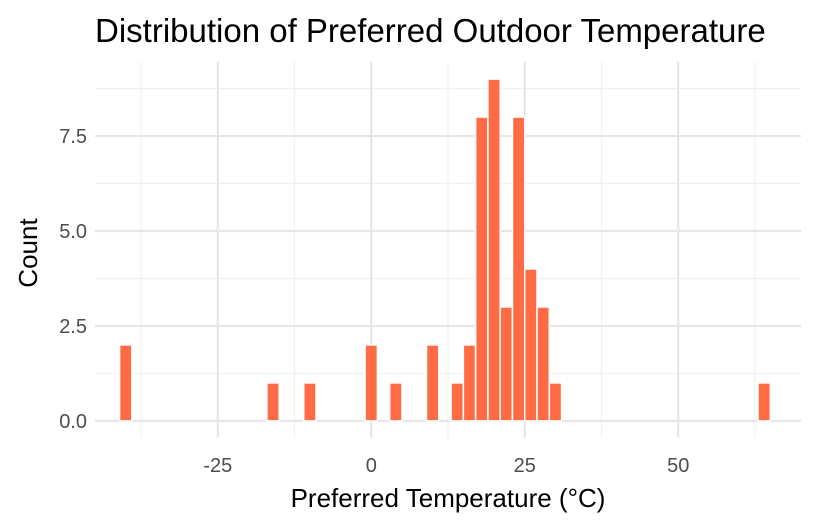 This screenshot has width=816, height=528. What do you see at coordinates (371, 466) in the screenshot?
I see `x-tick-label: 0` at bounding box center [371, 466].